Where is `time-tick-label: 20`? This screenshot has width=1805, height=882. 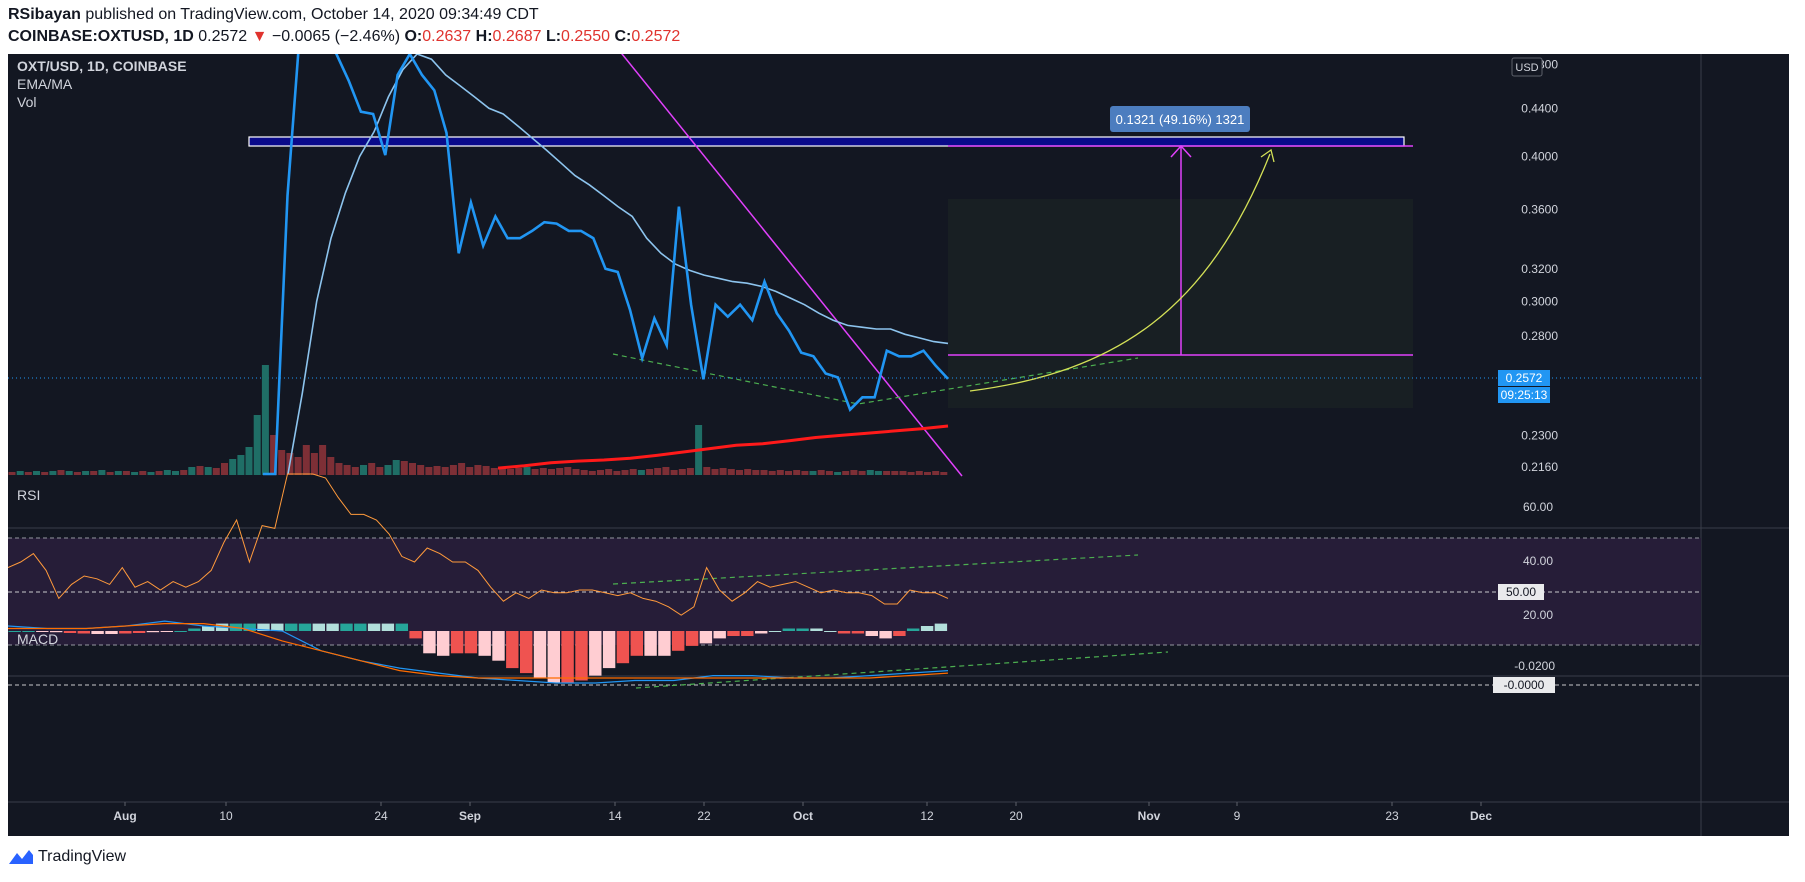 time-tick-label: 20 is located at coordinates (1016, 816).